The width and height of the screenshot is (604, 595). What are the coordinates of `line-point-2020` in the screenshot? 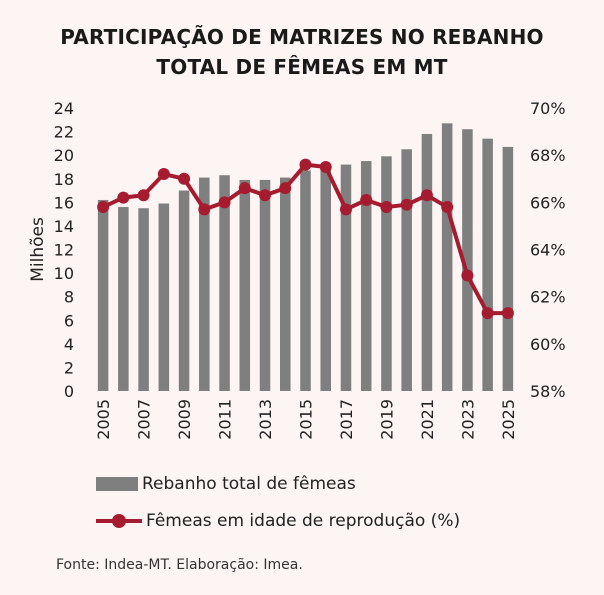 It's located at (406, 204).